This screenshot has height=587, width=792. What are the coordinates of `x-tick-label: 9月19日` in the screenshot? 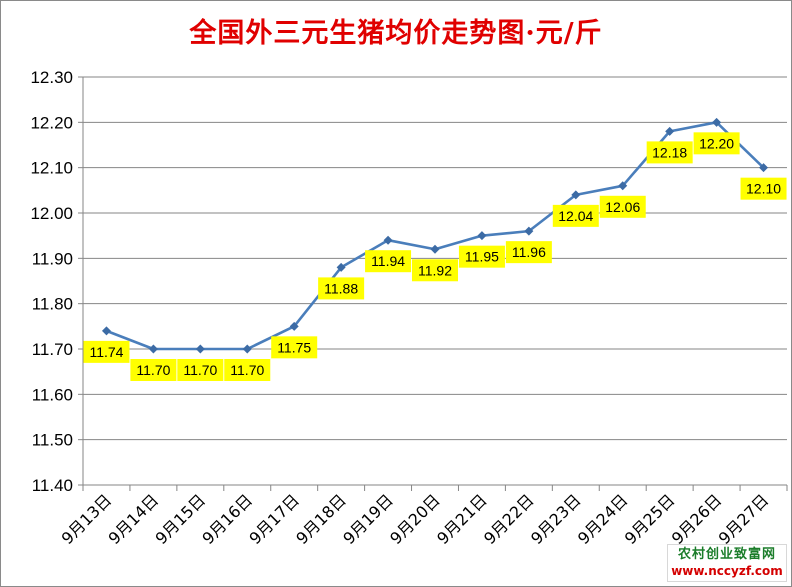 It's located at (368, 519).